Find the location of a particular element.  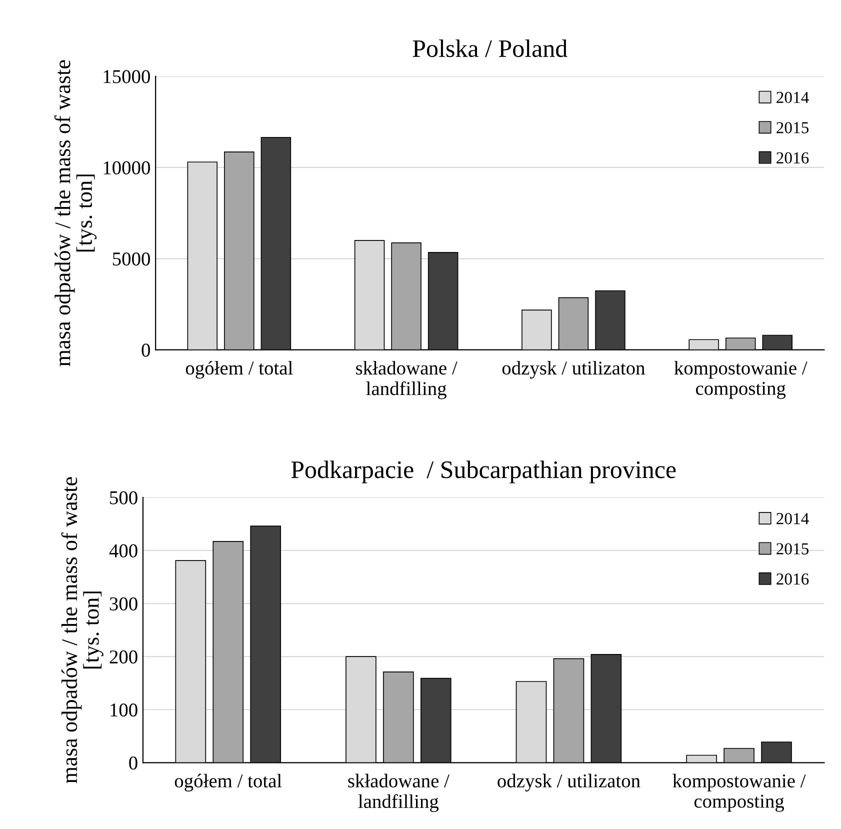

y-tick-label: 200 is located at coordinates (124, 657).